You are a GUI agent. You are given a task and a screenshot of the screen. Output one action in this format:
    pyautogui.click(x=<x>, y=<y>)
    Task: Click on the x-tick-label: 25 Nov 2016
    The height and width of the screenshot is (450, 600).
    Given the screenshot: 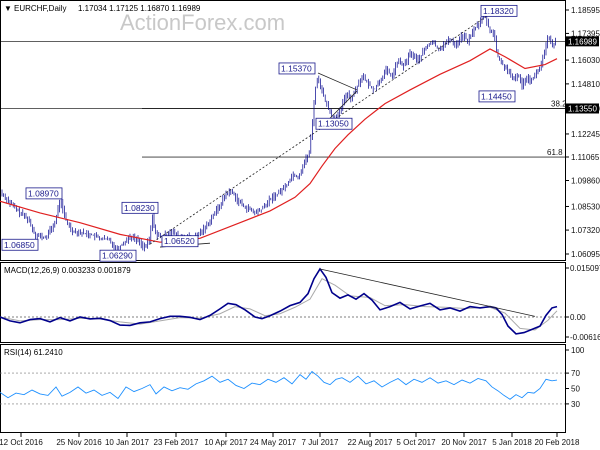 What is the action you would take?
    pyautogui.click(x=79, y=442)
    